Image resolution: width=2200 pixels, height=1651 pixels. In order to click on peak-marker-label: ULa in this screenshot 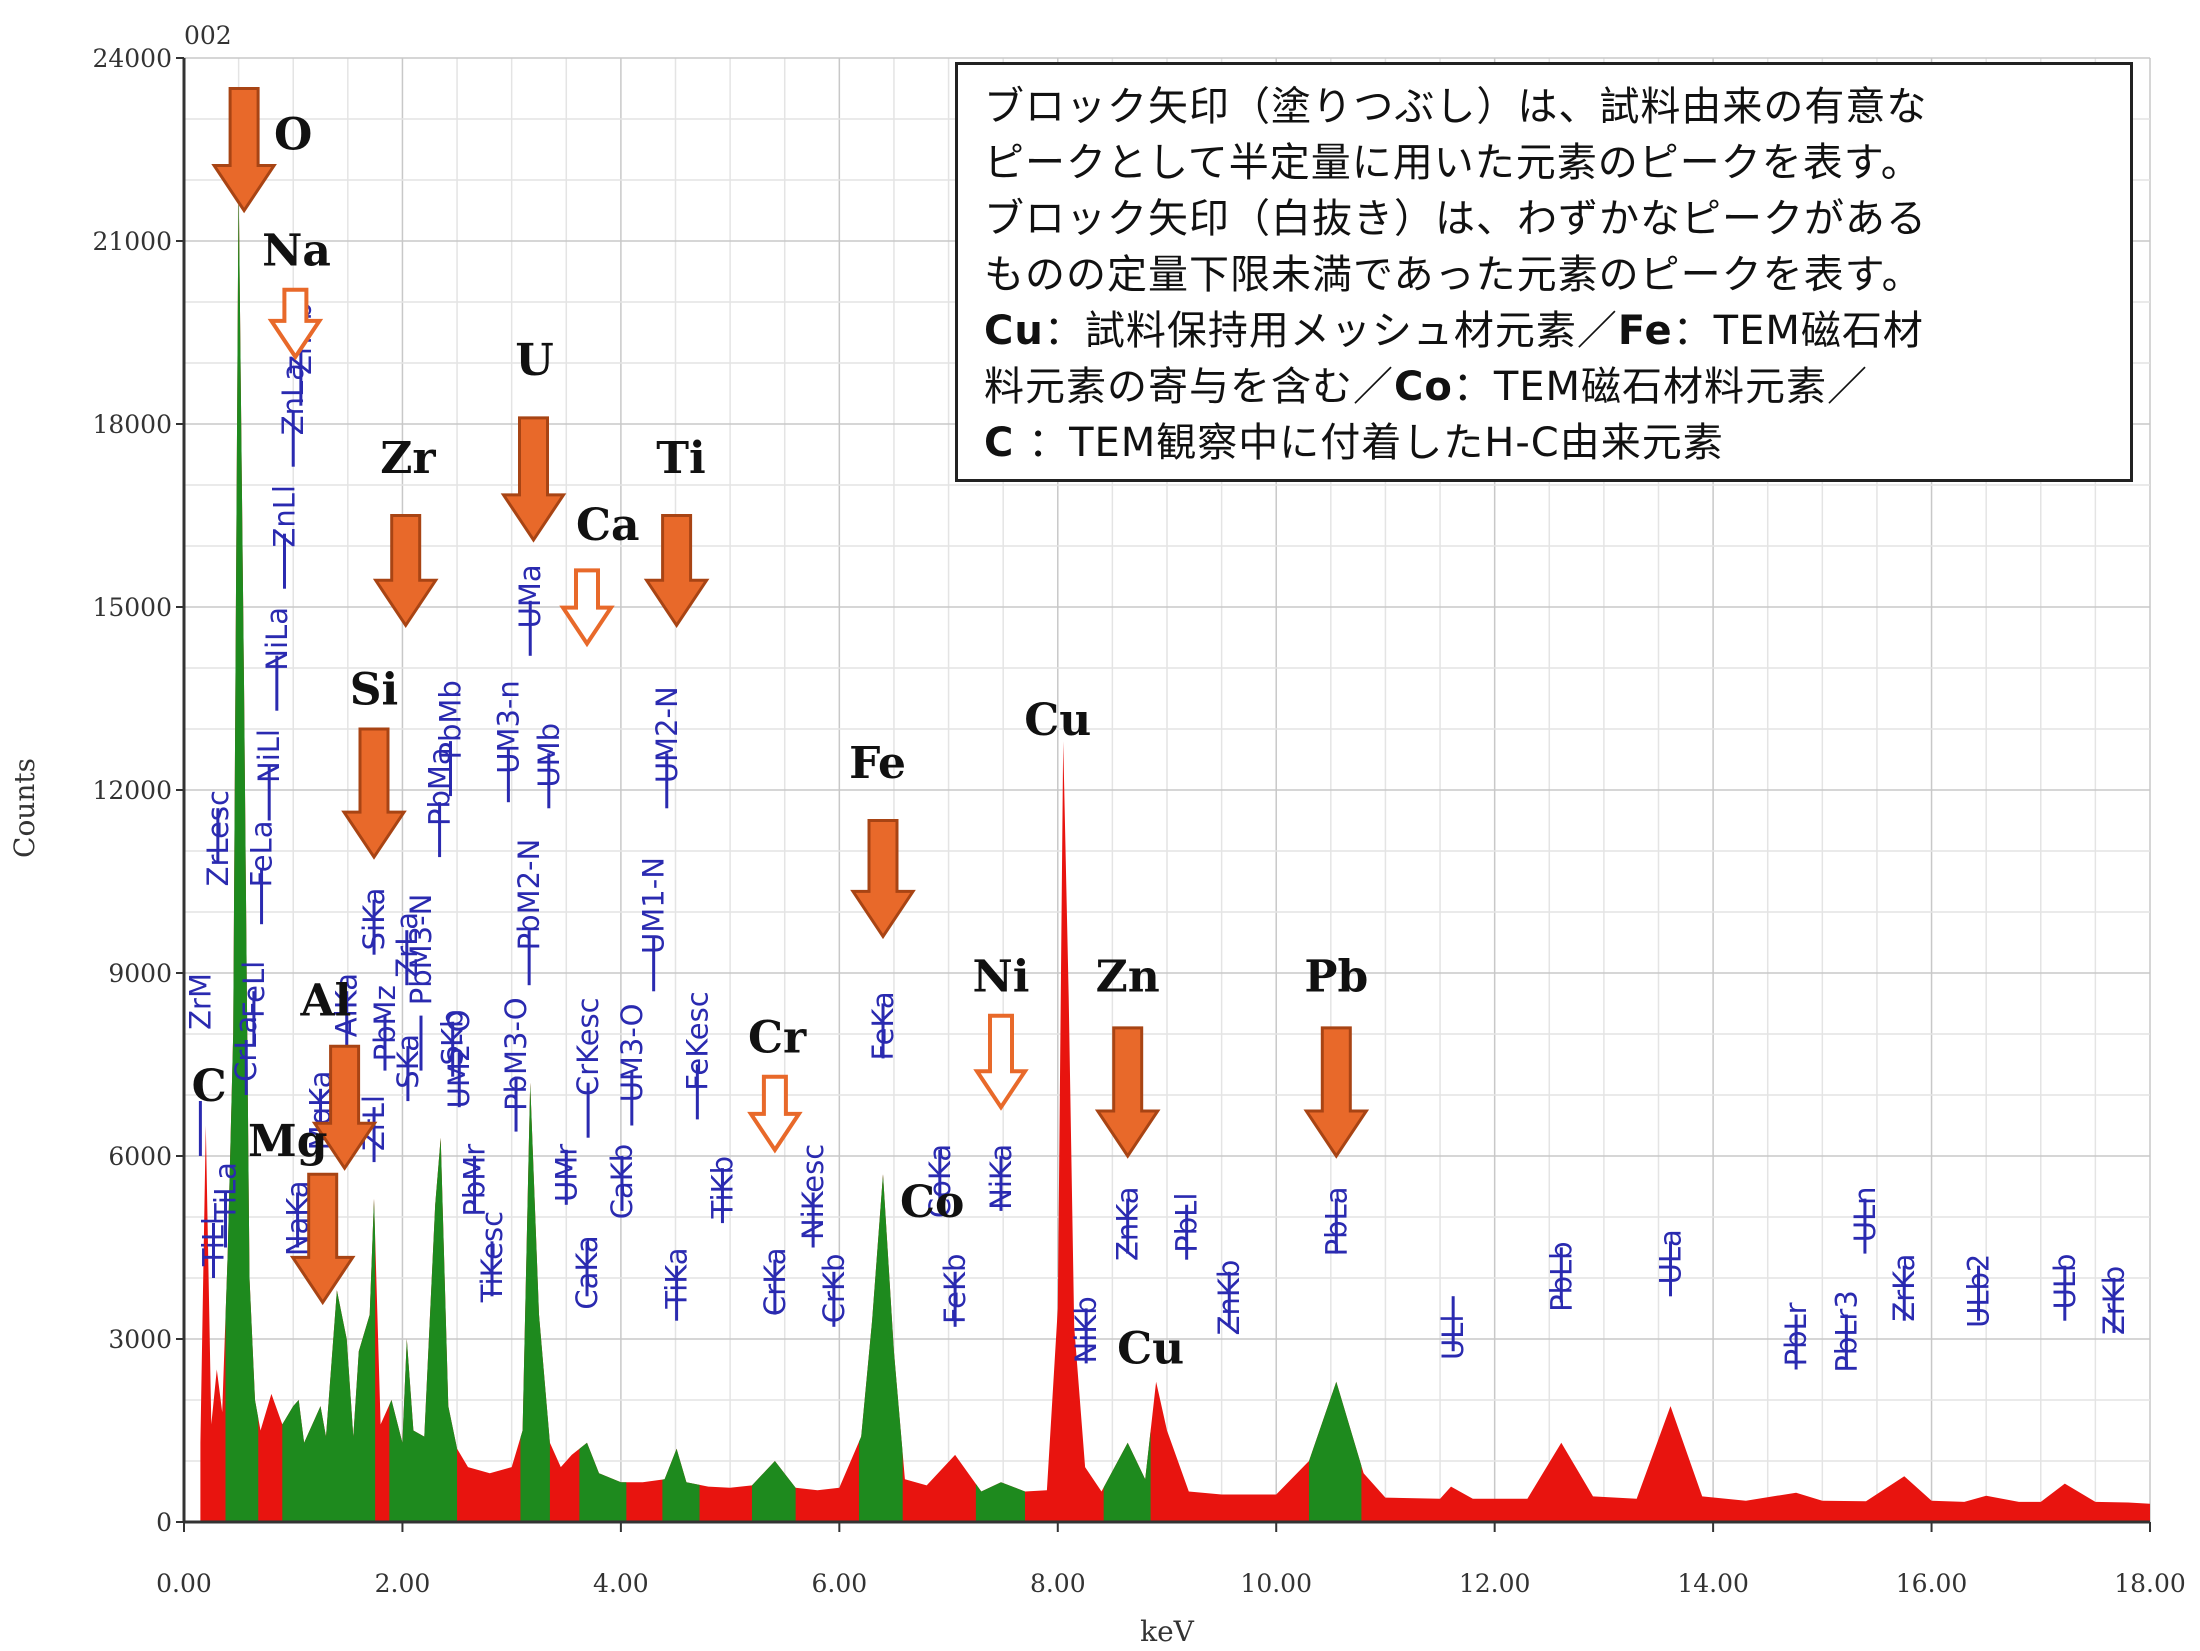, I will do `click(1671, 1256)`.